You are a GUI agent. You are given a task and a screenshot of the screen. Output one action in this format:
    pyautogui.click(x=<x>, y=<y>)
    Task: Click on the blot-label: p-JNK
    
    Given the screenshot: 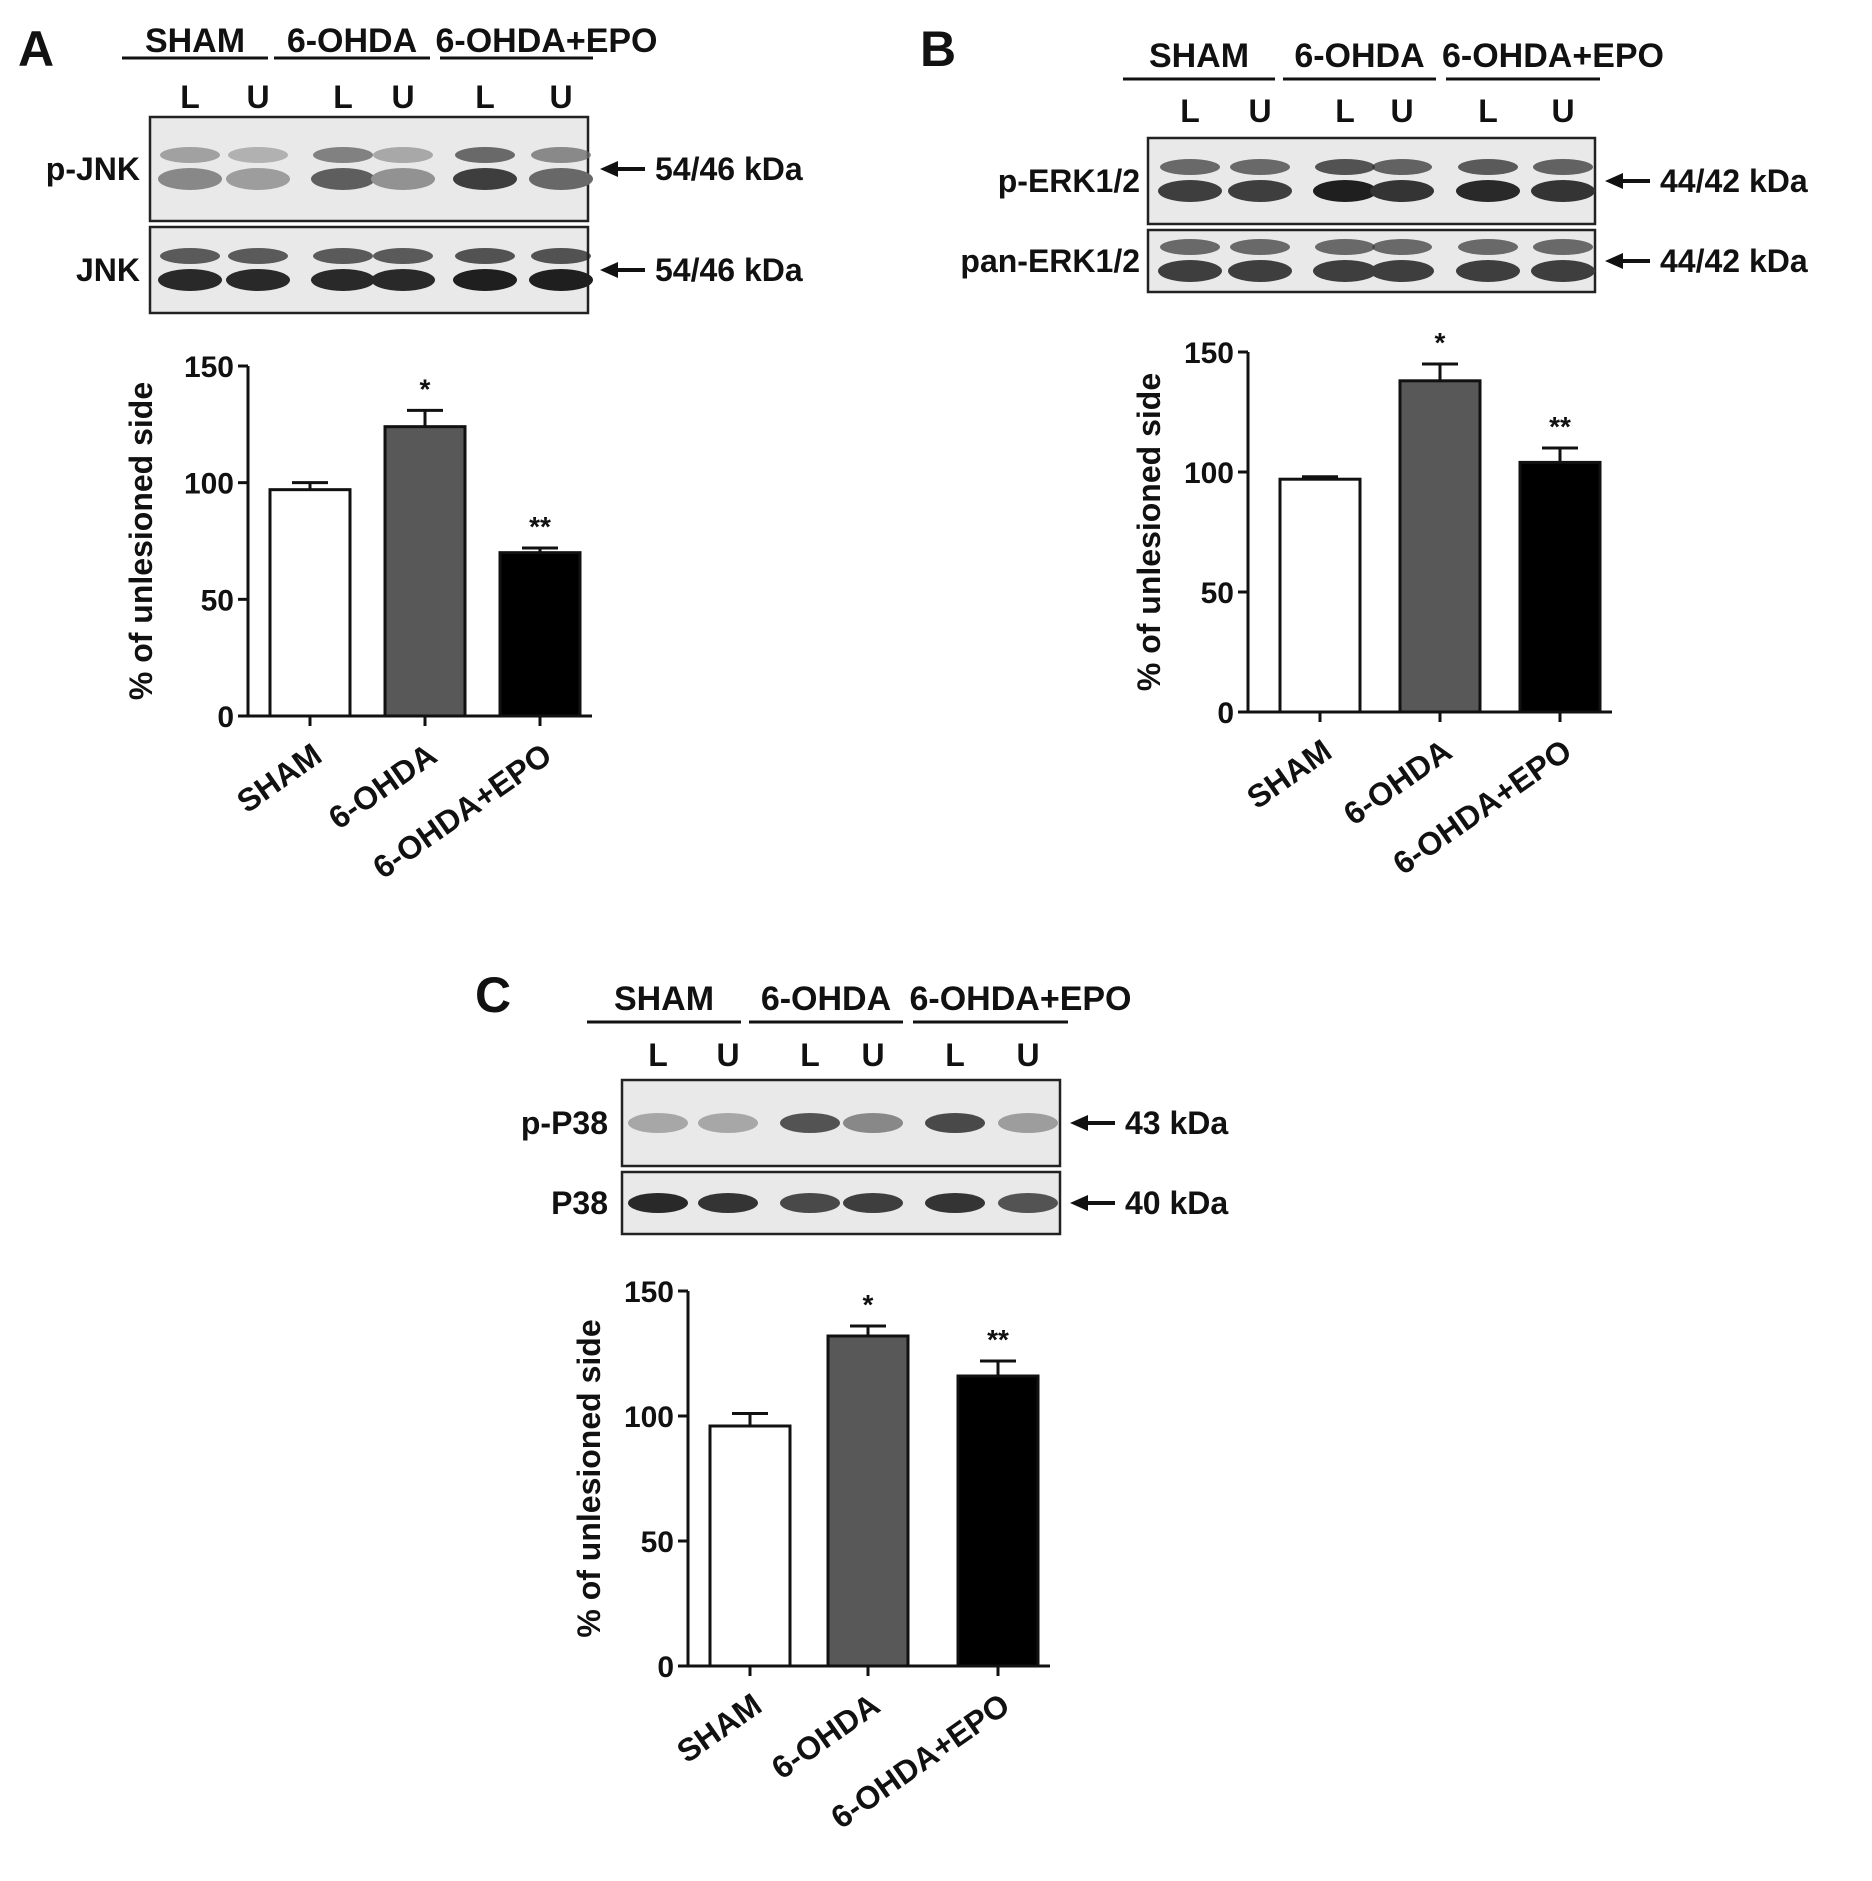 What is the action you would take?
    pyautogui.click(x=93, y=169)
    